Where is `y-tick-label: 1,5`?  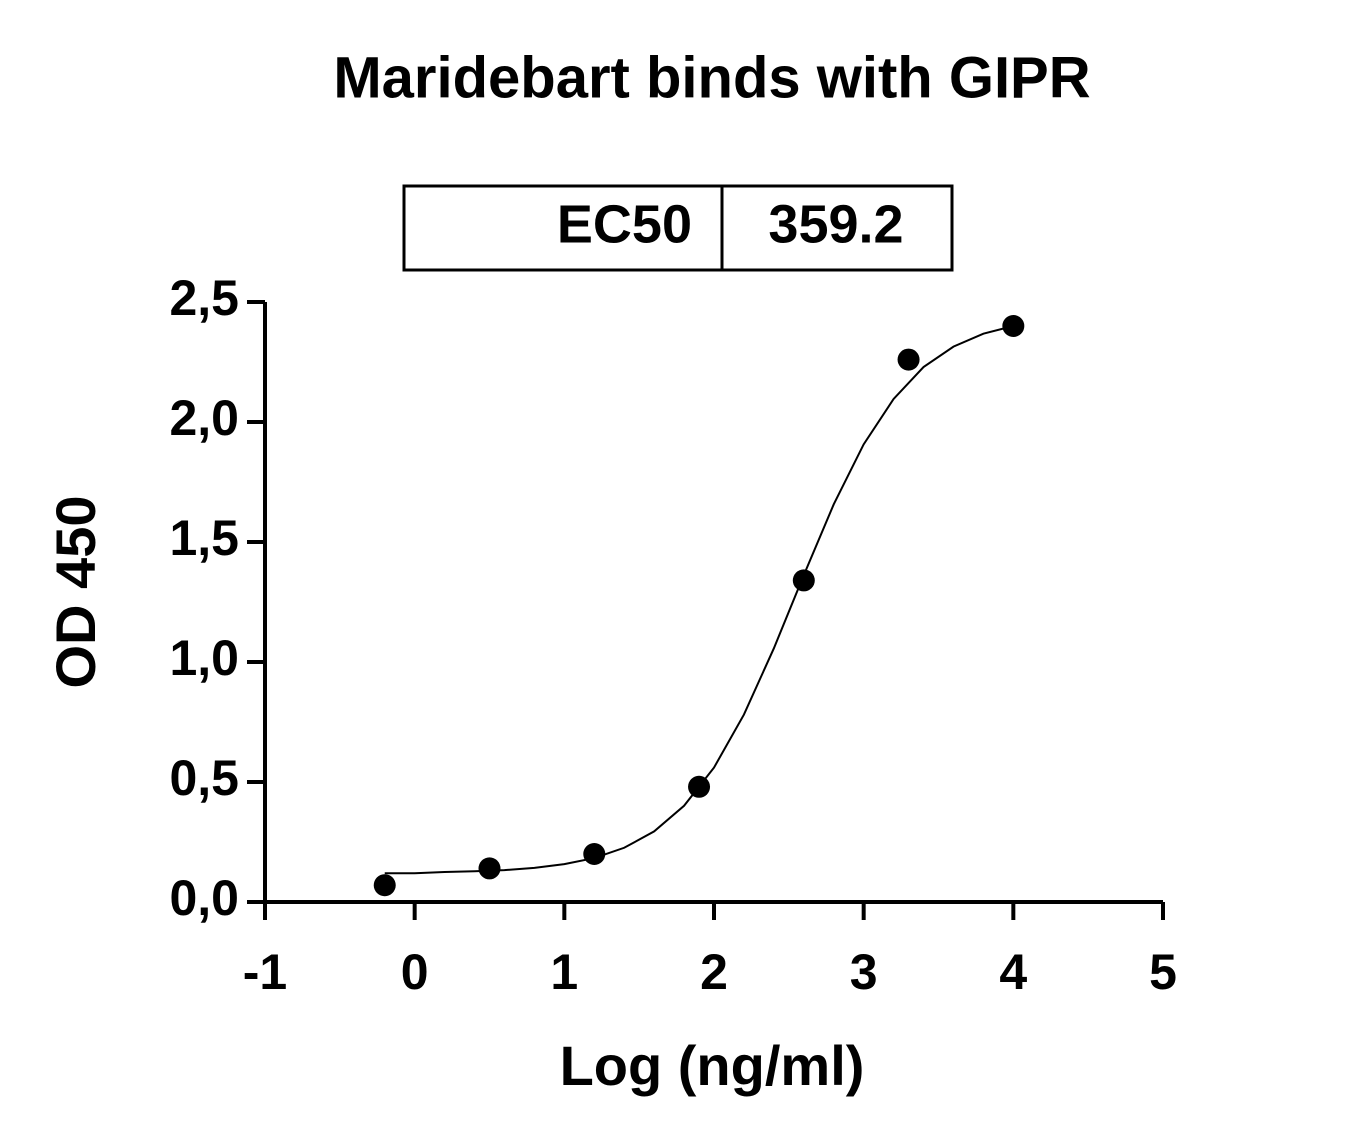 y-tick-label: 1,5 is located at coordinates (204, 538).